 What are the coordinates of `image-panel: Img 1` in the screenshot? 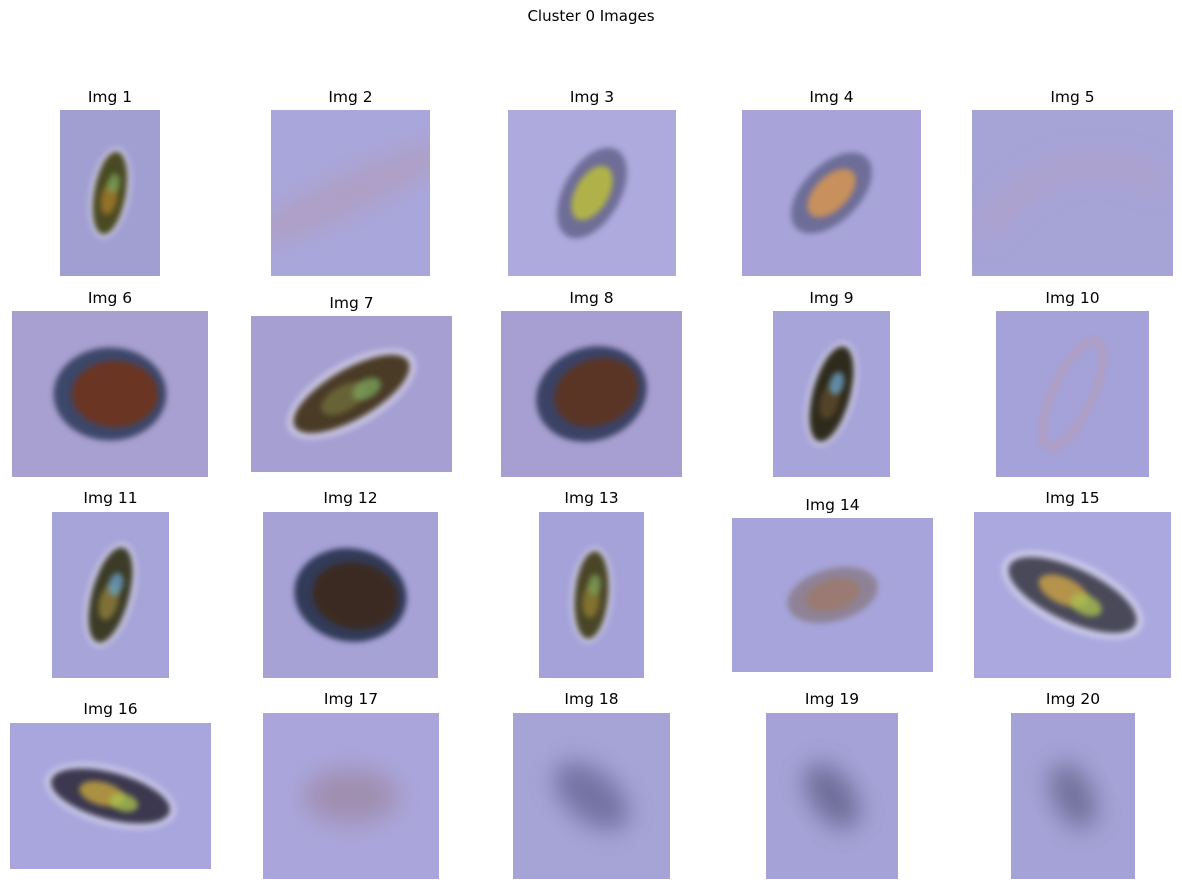 It's located at (110, 182).